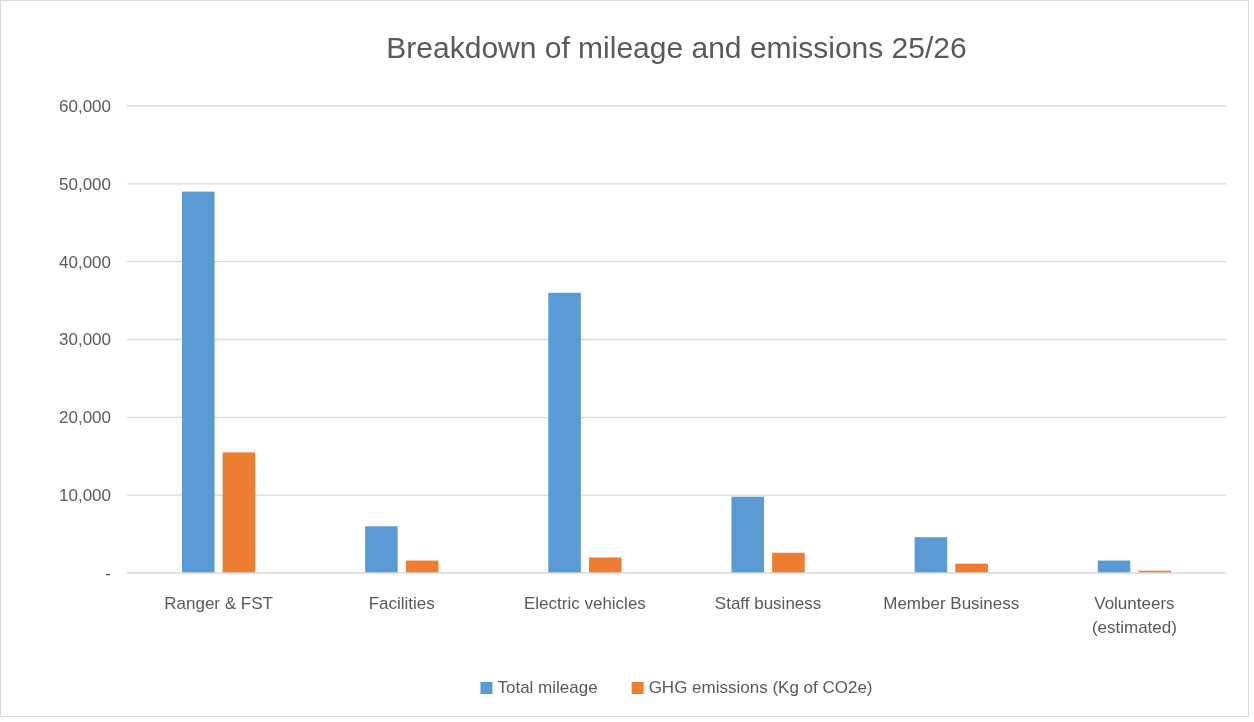  What do you see at coordinates (951, 603) in the screenshot?
I see `x-tick-label: Member Business` at bounding box center [951, 603].